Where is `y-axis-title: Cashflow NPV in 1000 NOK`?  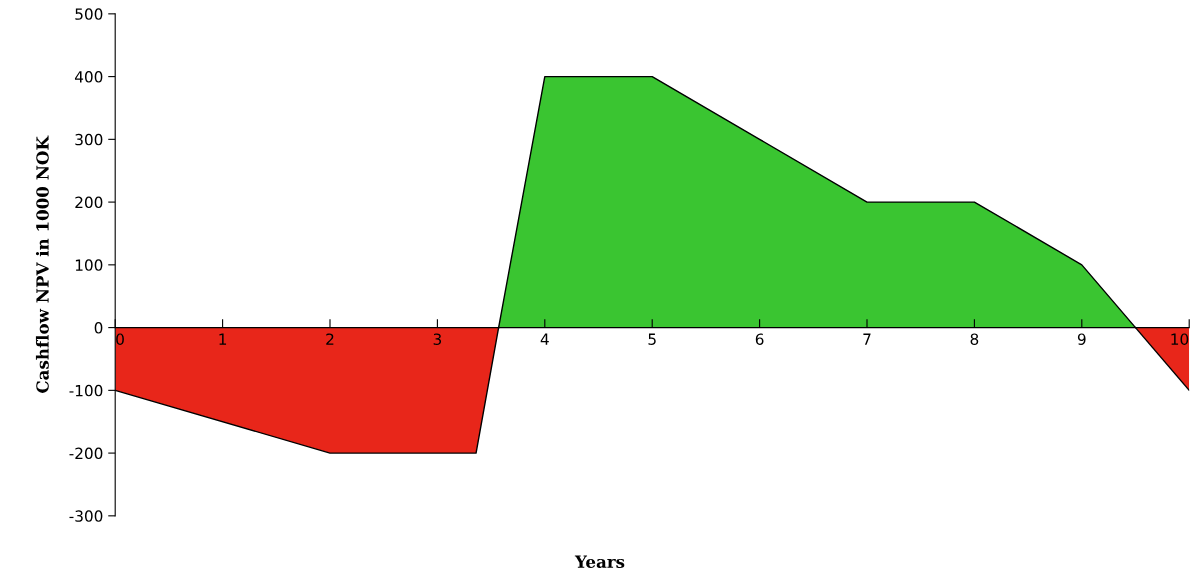
y-axis-title: Cashflow NPV in 1000 NOK is located at coordinates (42, 264).